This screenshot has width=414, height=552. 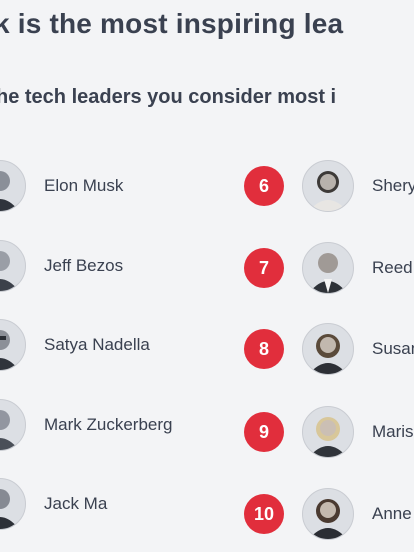 What do you see at coordinates (393, 348) in the screenshot?
I see `leader-name: Susan` at bounding box center [393, 348].